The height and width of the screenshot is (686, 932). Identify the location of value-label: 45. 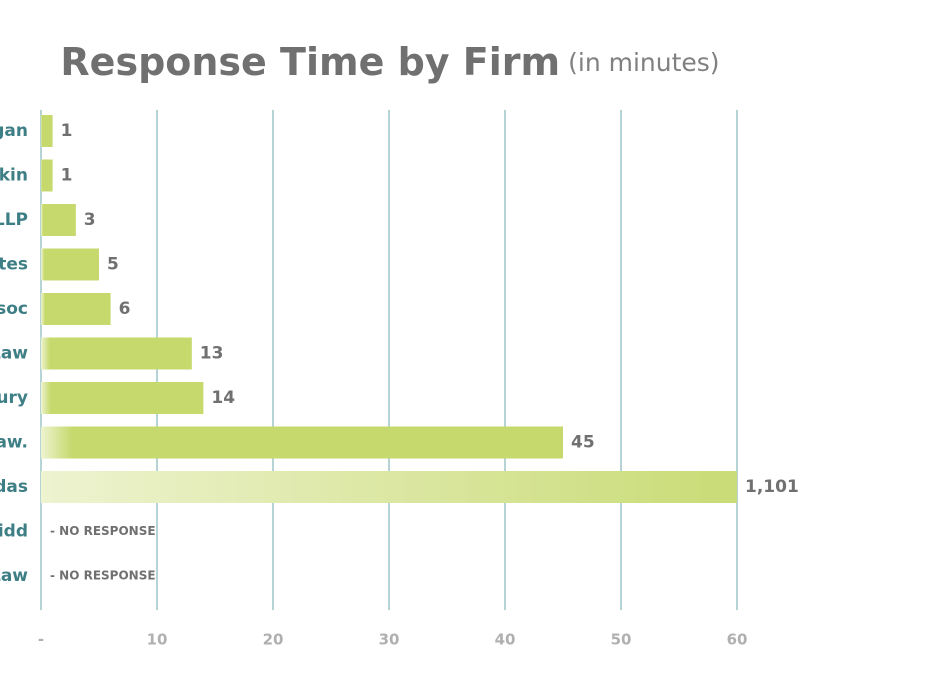
(583, 443).